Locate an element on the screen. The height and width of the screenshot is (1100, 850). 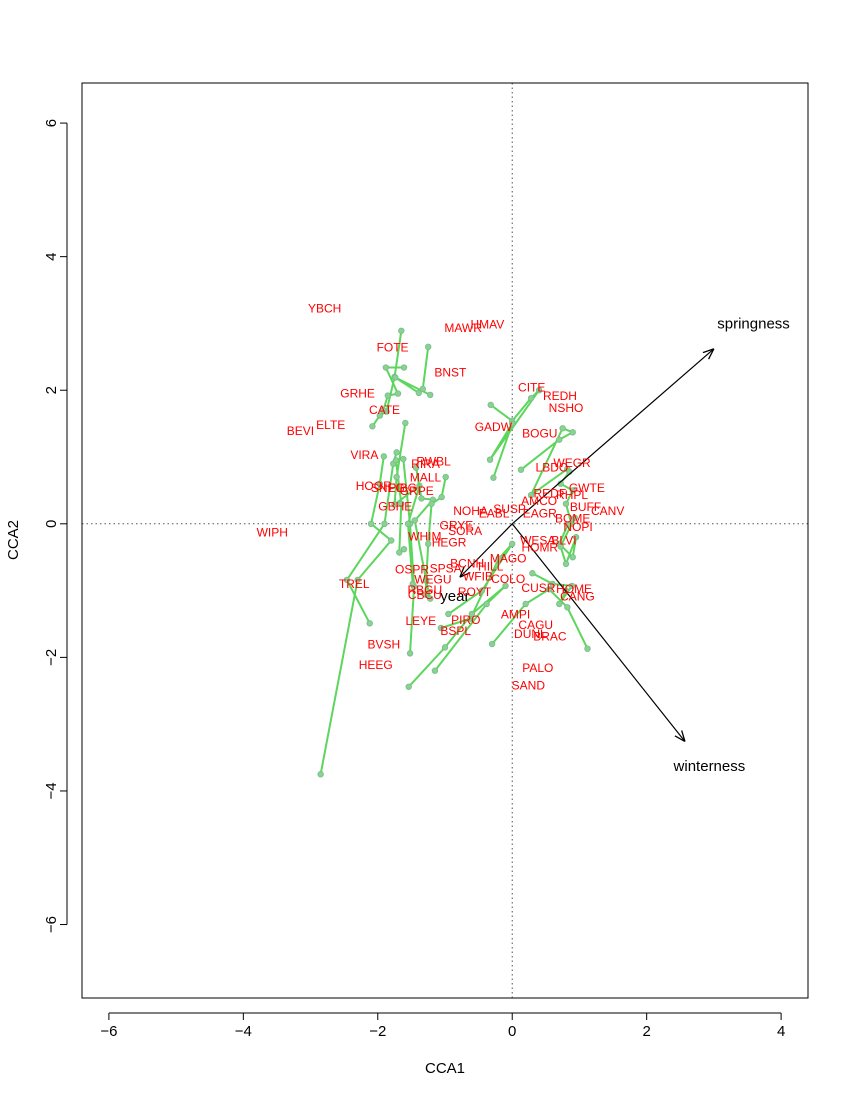
species-label-nsho: NSHO is located at coordinates (566, 408).